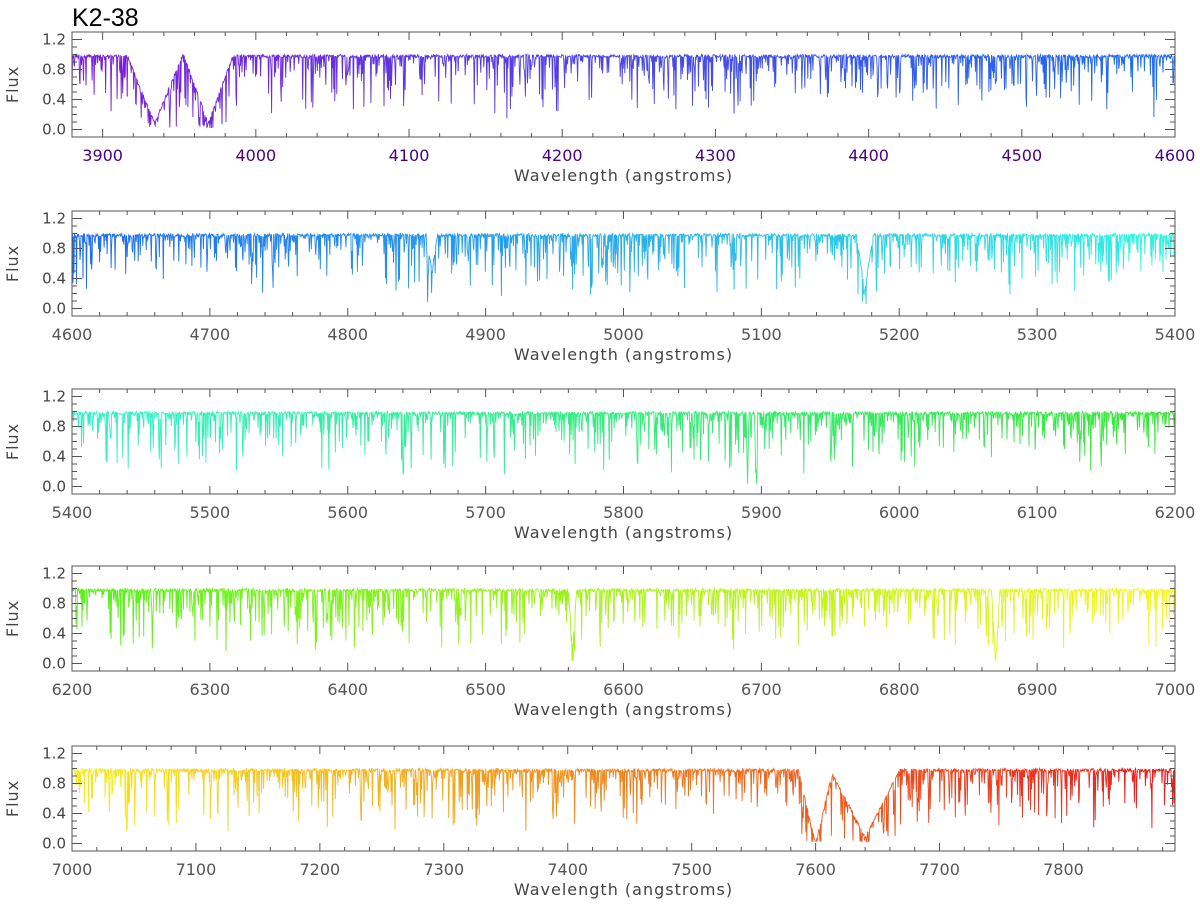 The image size is (1200, 908). I want to click on x-tick-label: 7100, so click(196, 869).